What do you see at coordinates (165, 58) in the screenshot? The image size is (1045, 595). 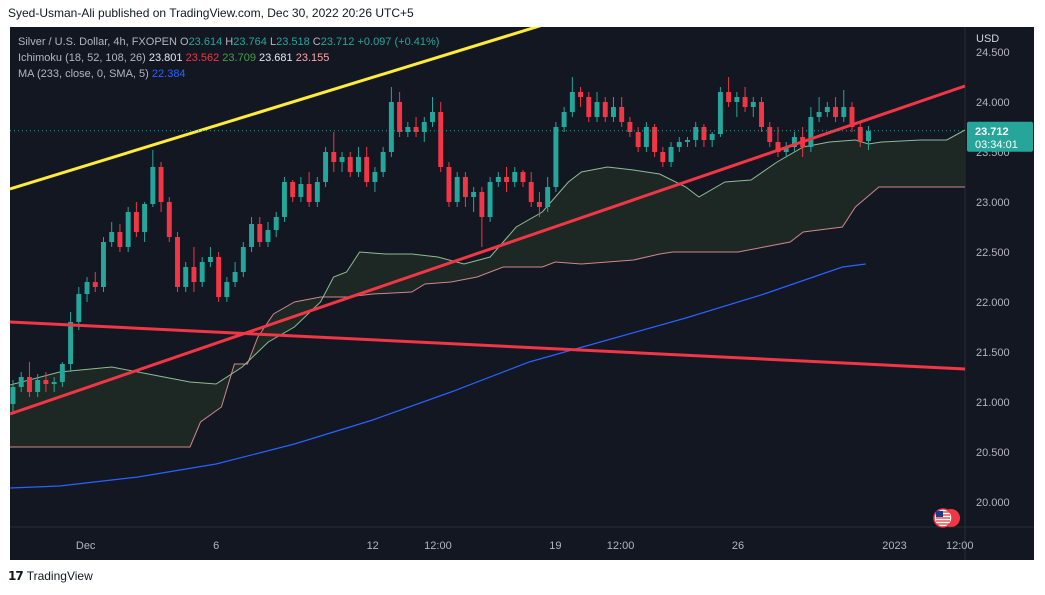 I see `ichimoku-value-1: 23.801` at bounding box center [165, 58].